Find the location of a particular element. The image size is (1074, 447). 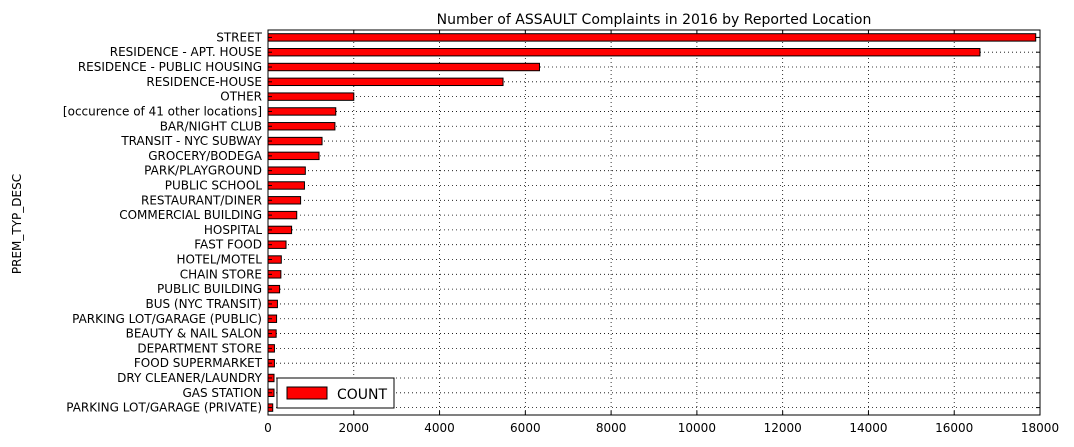

x-tick-label: 2000 is located at coordinates (354, 428).